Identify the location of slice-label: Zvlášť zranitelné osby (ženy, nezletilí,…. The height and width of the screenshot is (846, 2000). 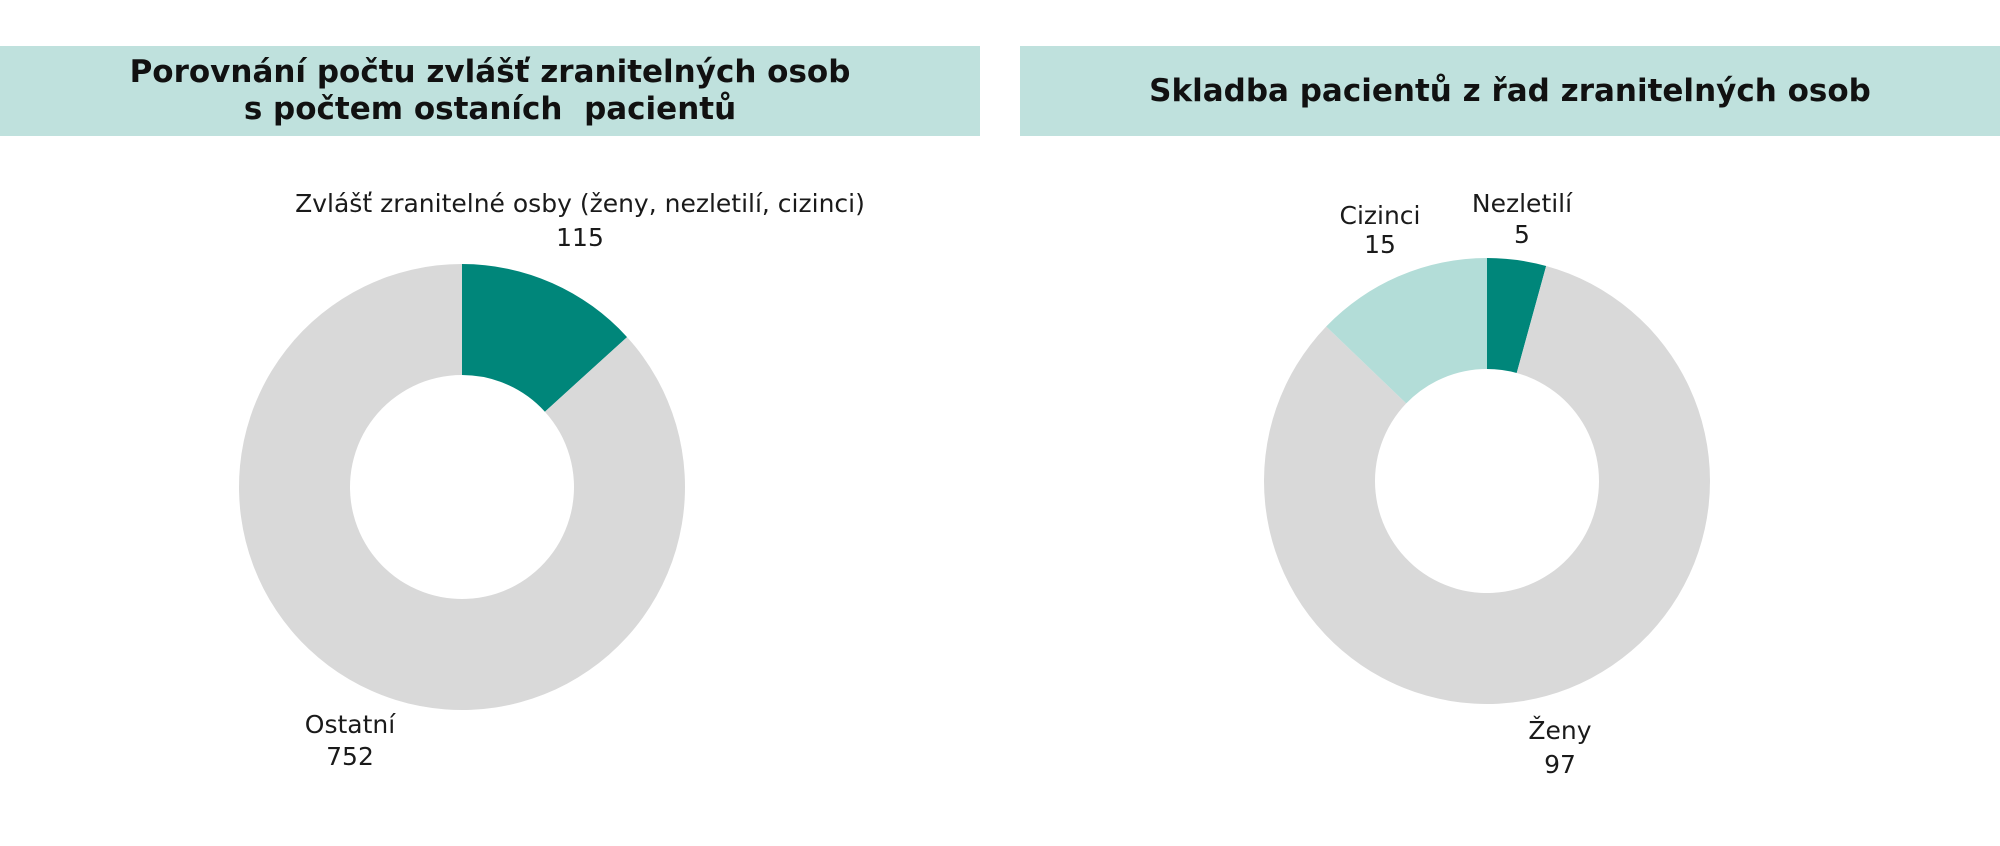
(580, 203).